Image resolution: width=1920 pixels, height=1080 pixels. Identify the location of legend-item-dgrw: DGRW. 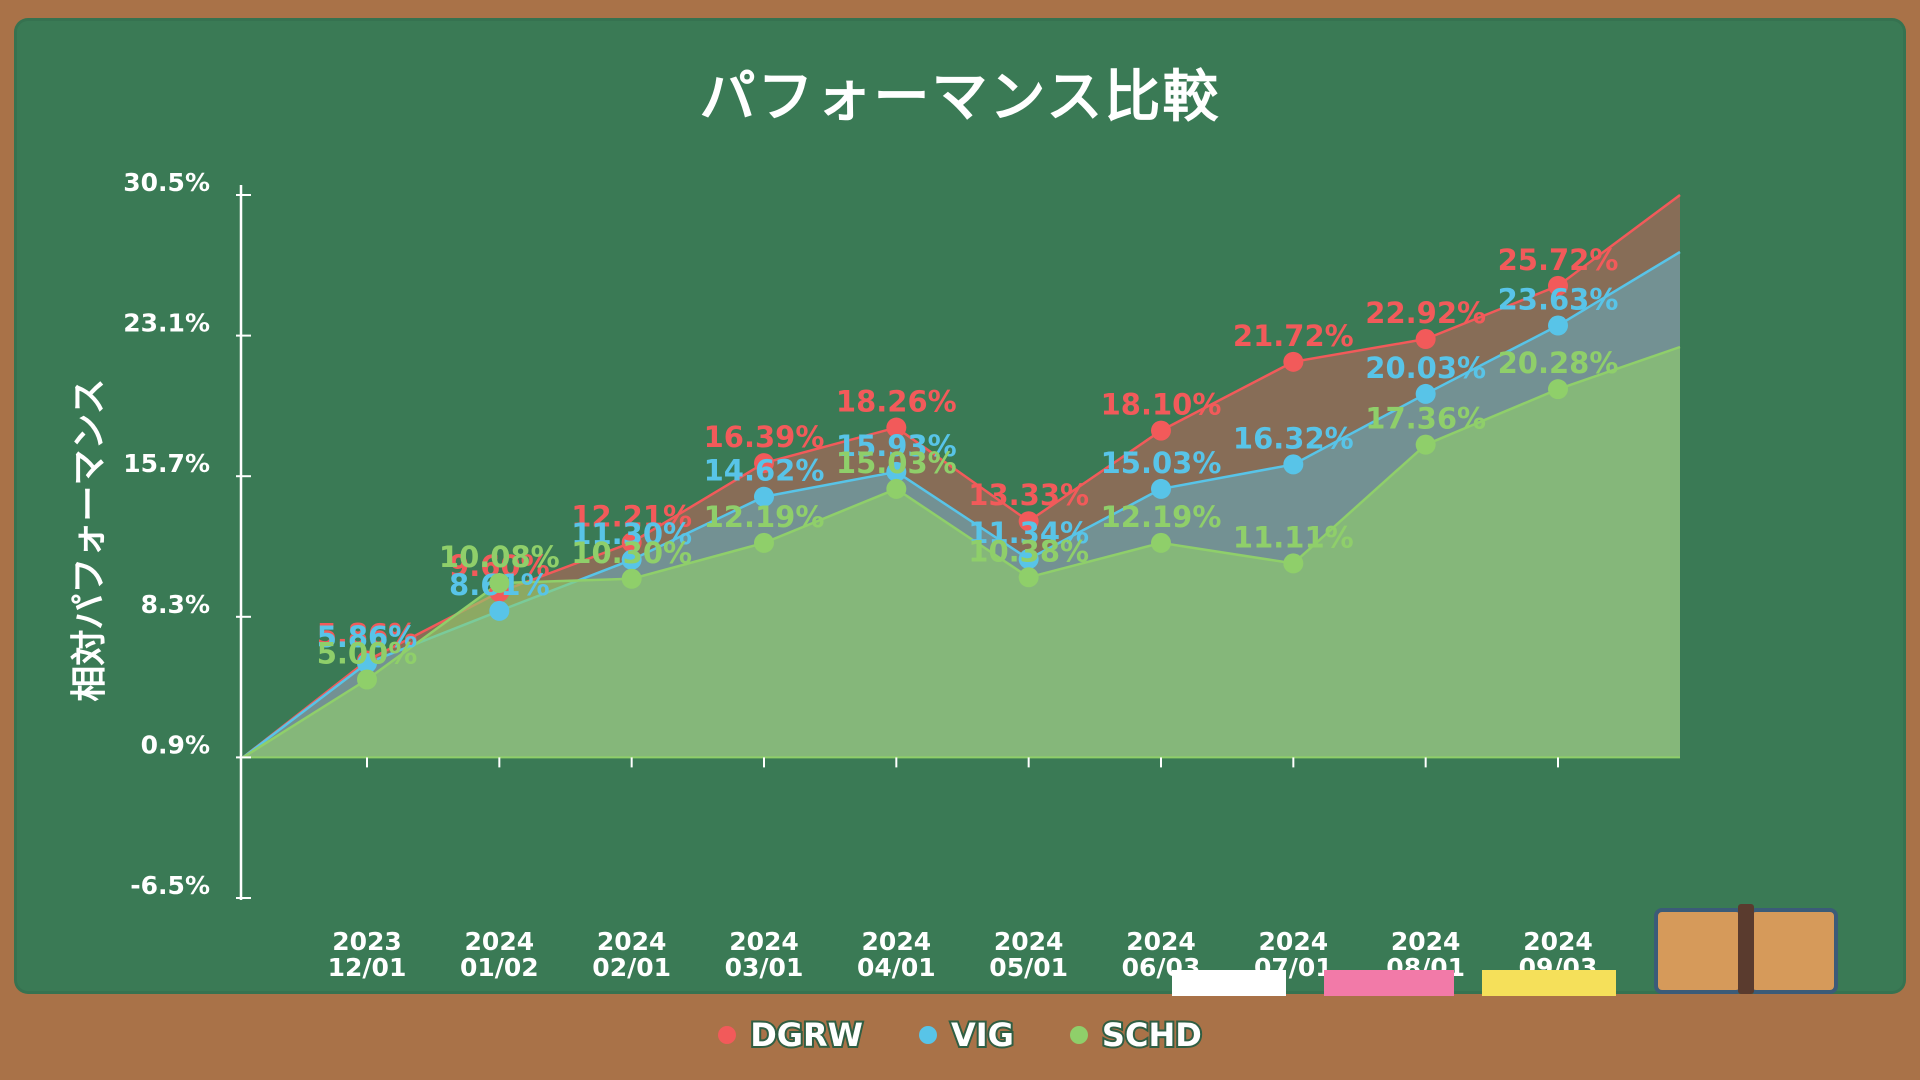
(791, 1035).